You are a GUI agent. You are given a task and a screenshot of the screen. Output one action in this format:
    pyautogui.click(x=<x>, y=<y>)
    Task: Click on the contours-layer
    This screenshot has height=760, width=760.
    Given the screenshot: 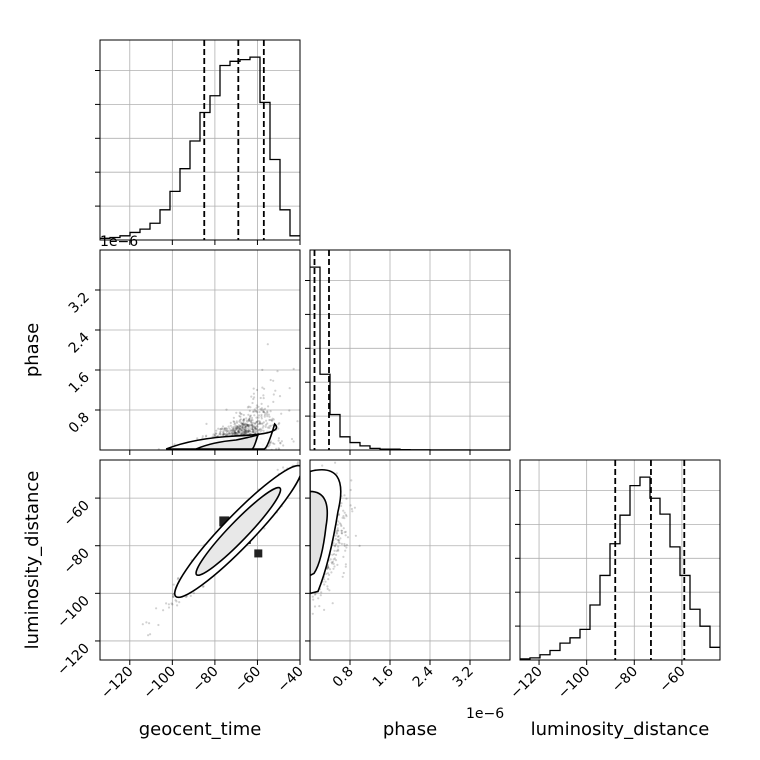 What is the action you would take?
    pyautogui.click(x=253, y=510)
    